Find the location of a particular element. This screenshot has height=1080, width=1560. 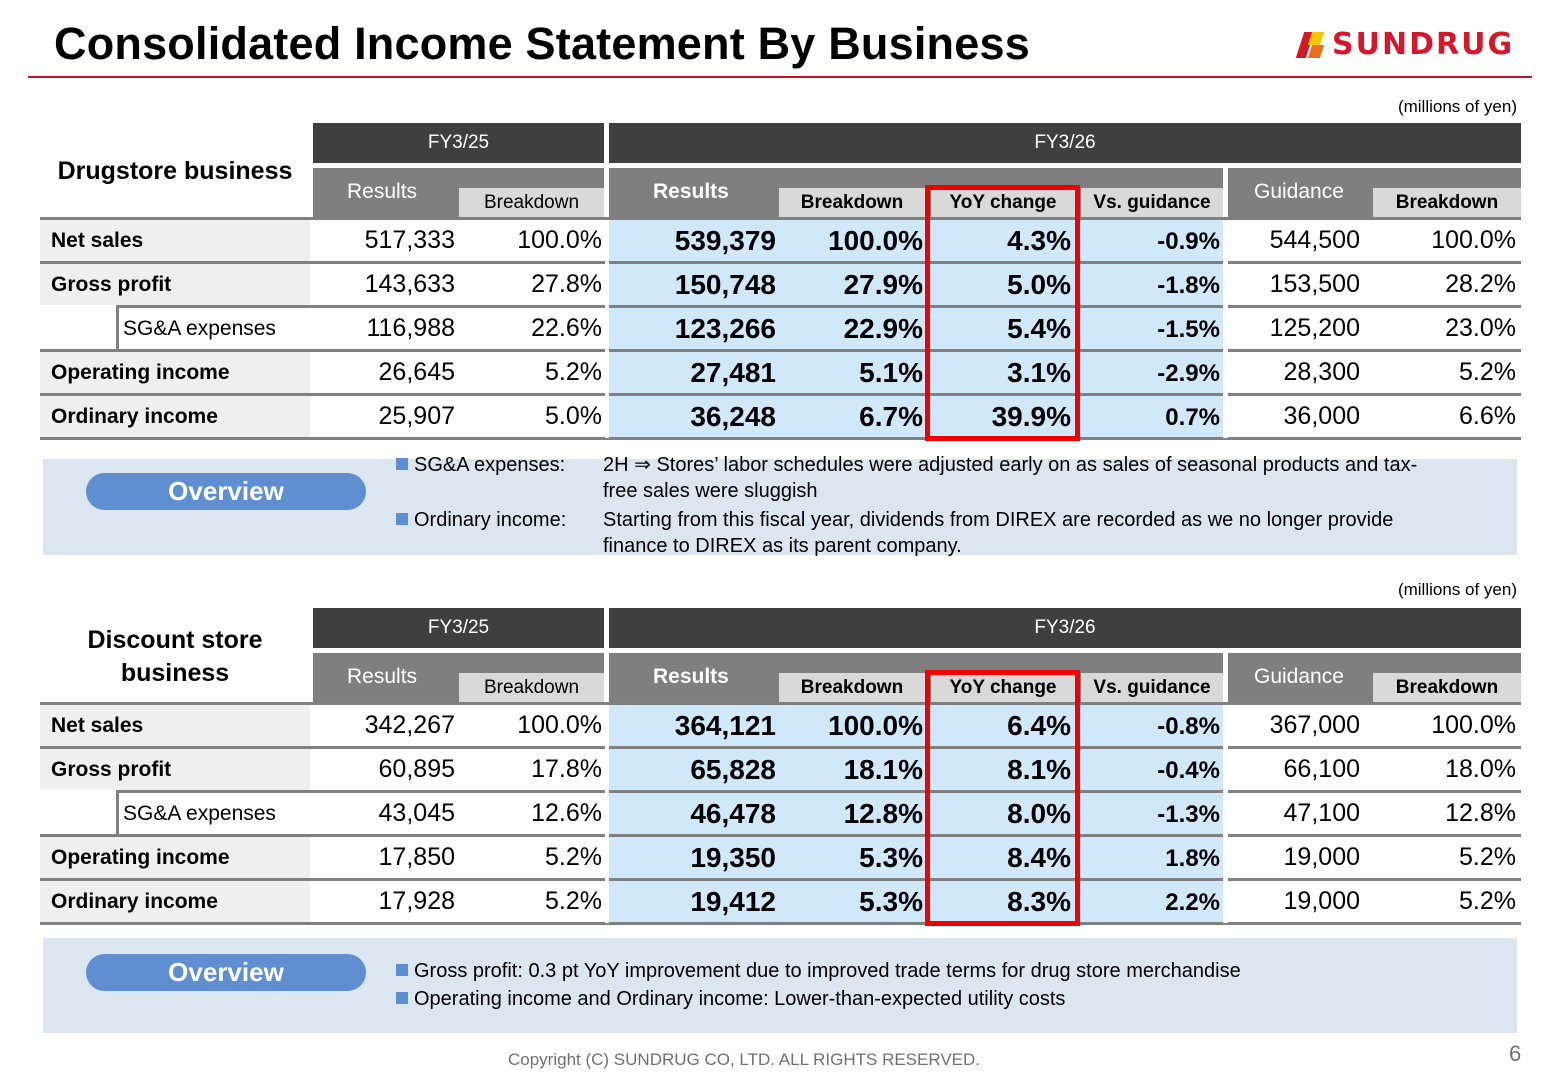

prev-breakdown-cell: 22.6% is located at coordinates (566, 328).